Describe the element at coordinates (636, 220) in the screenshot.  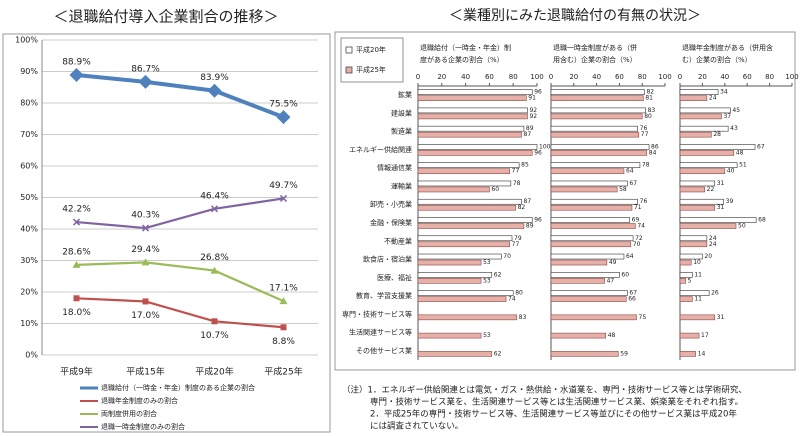
I see `data-label: 69` at that location.